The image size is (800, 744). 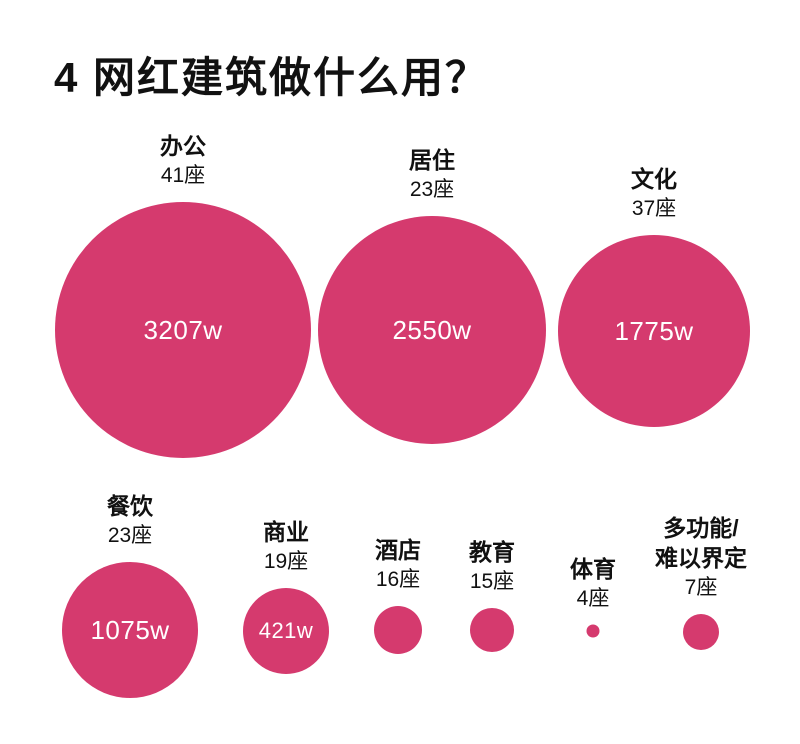 I want to click on bubble-circle: 2550w, so click(x=432, y=330).